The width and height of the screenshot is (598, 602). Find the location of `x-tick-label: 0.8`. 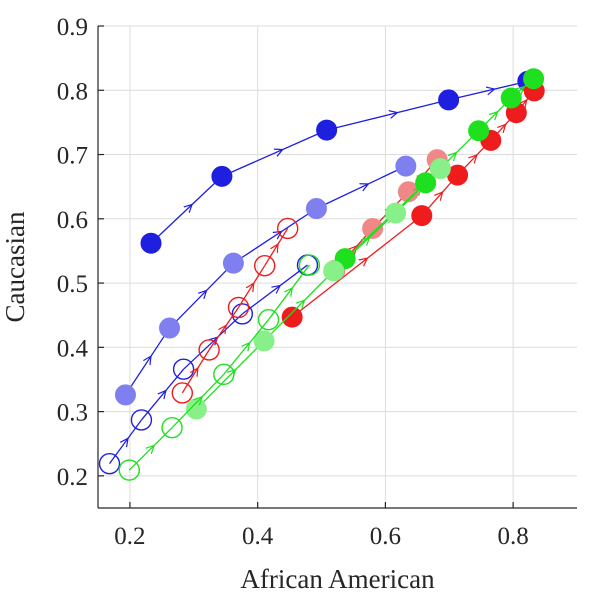

x-tick-label: 0.8 is located at coordinates (513, 536).